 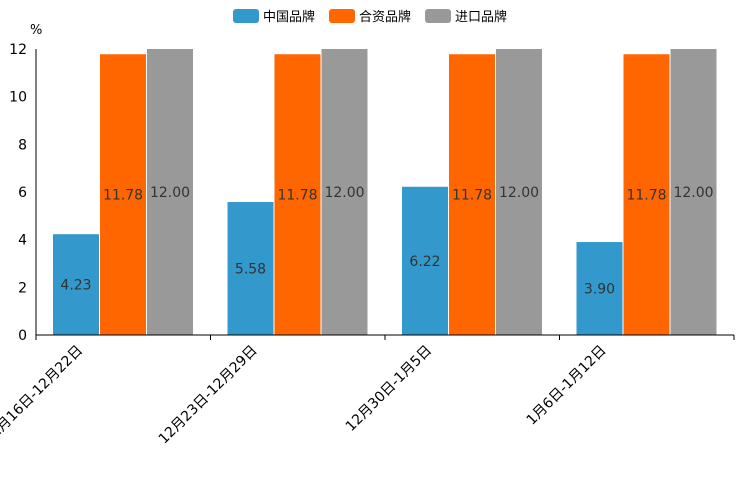 What do you see at coordinates (18, 50) in the screenshot?
I see `y-tick-label: 12` at bounding box center [18, 50].